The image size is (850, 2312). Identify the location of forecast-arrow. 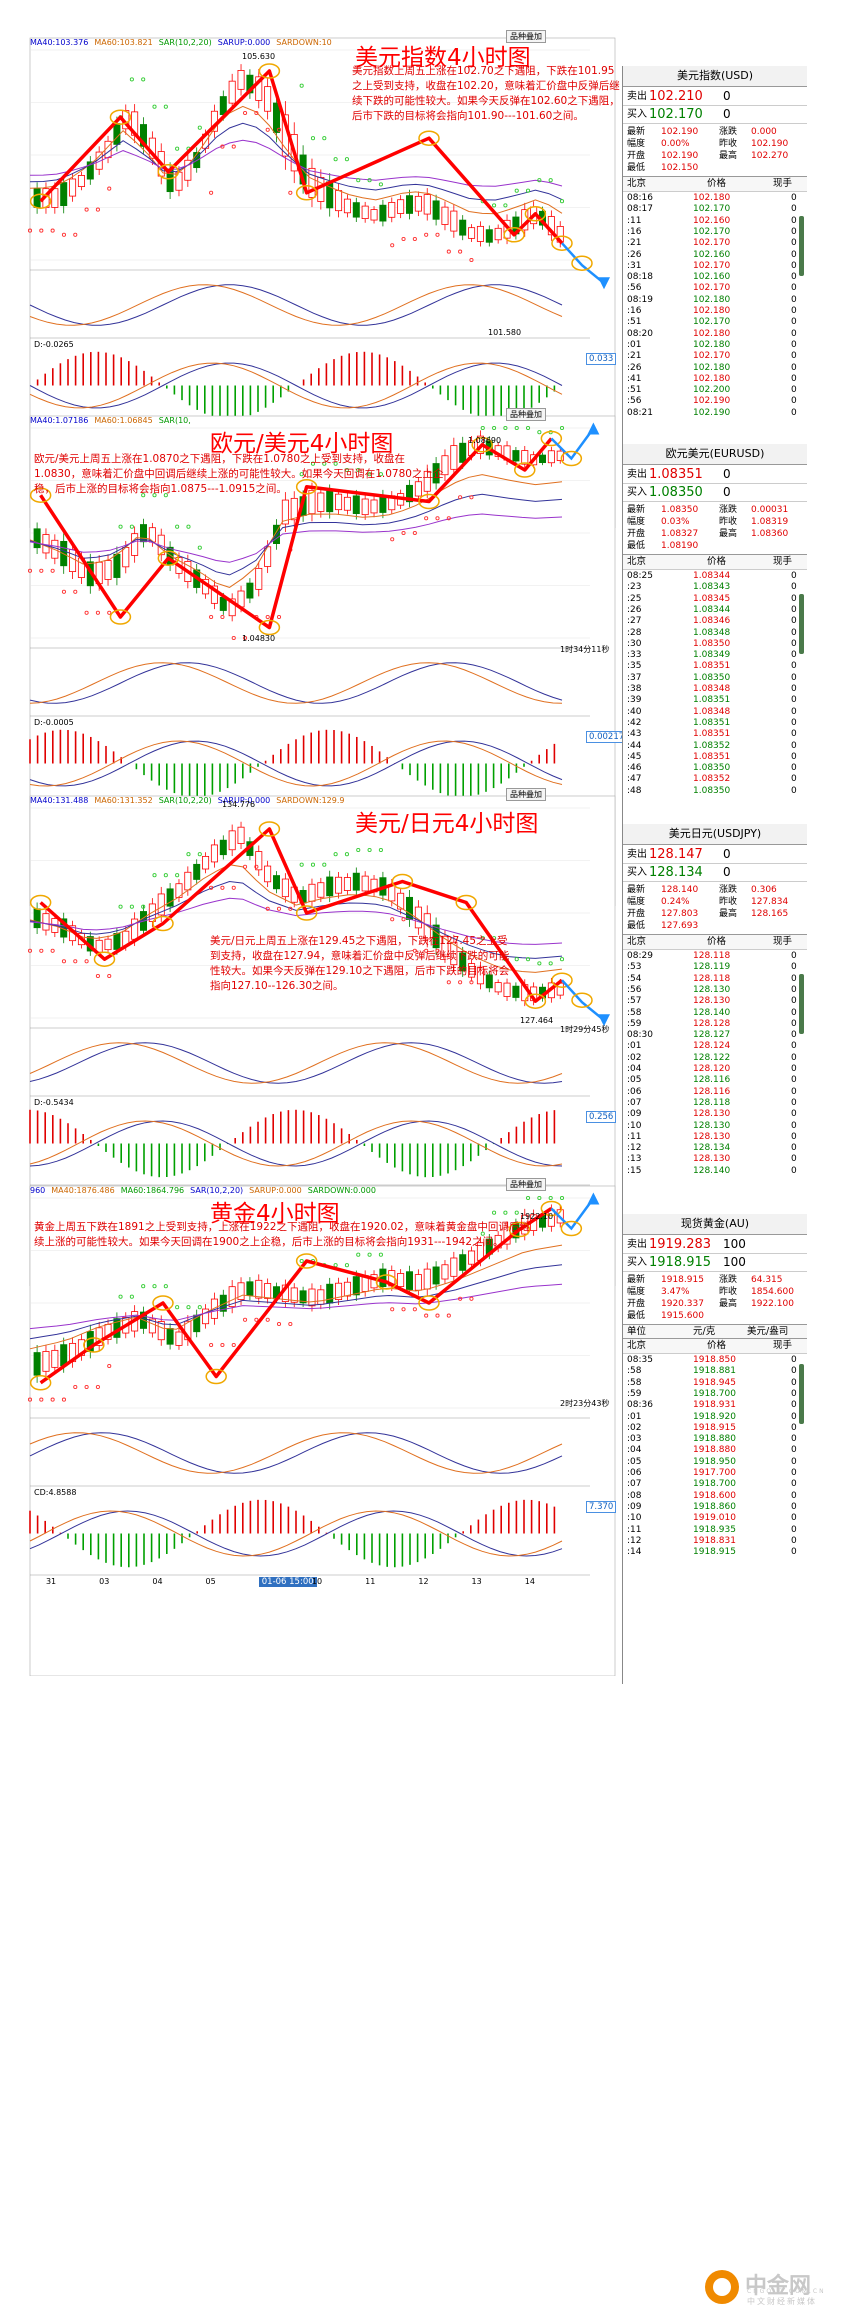
(583, 1000).